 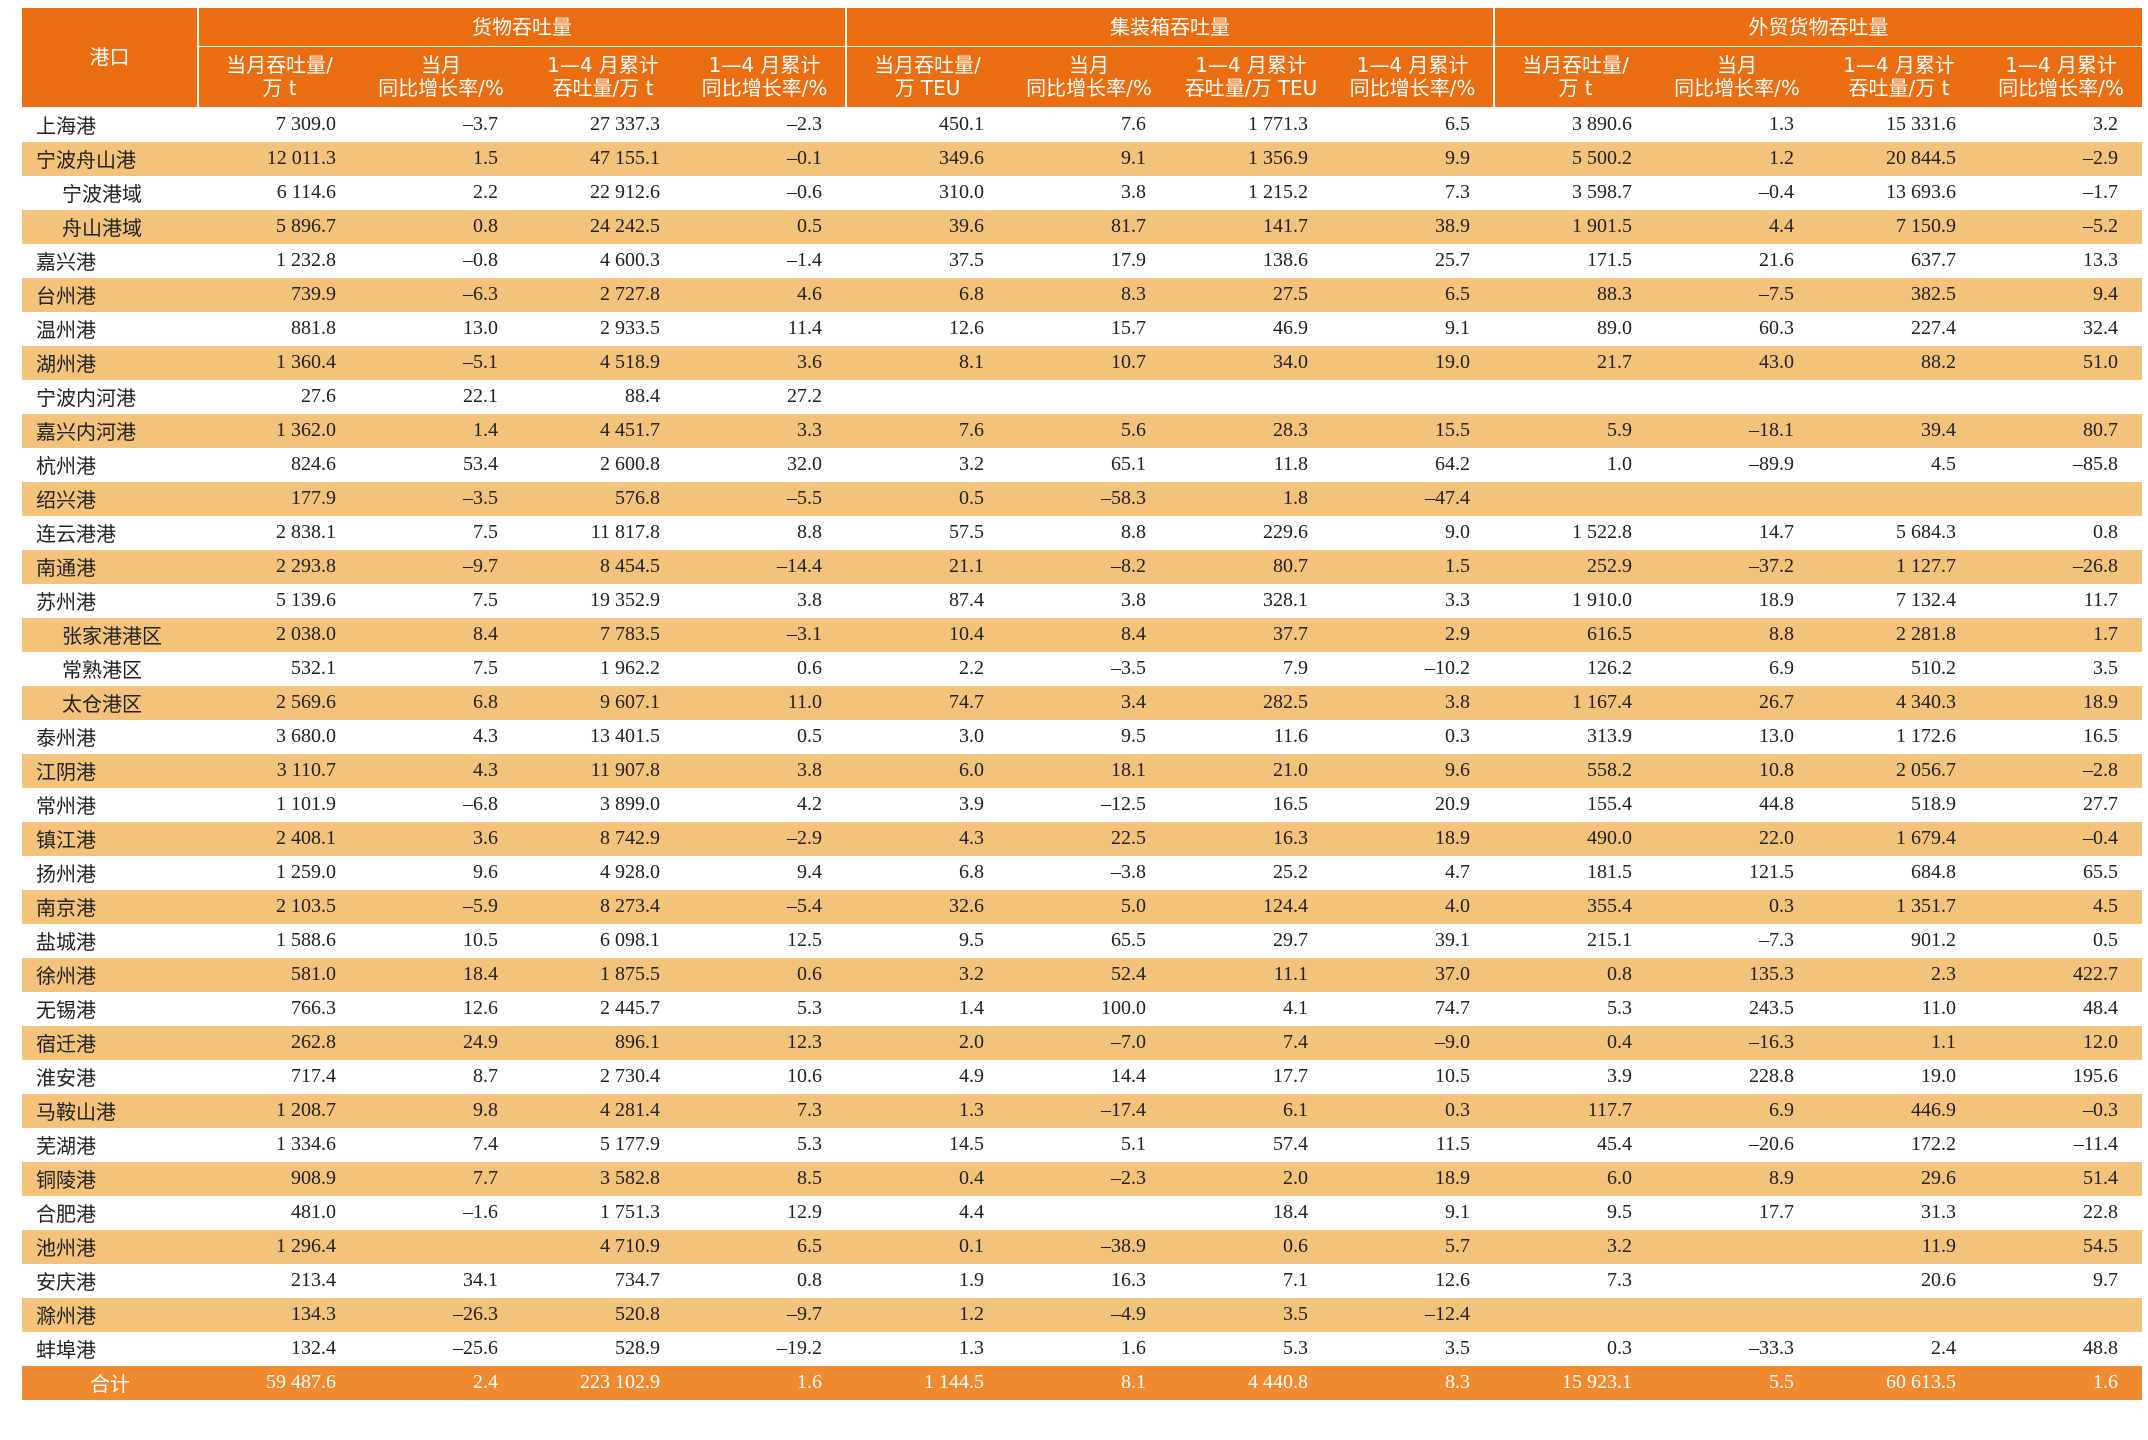 I want to click on value-cell: 11.5, so click(x=1452, y=1144).